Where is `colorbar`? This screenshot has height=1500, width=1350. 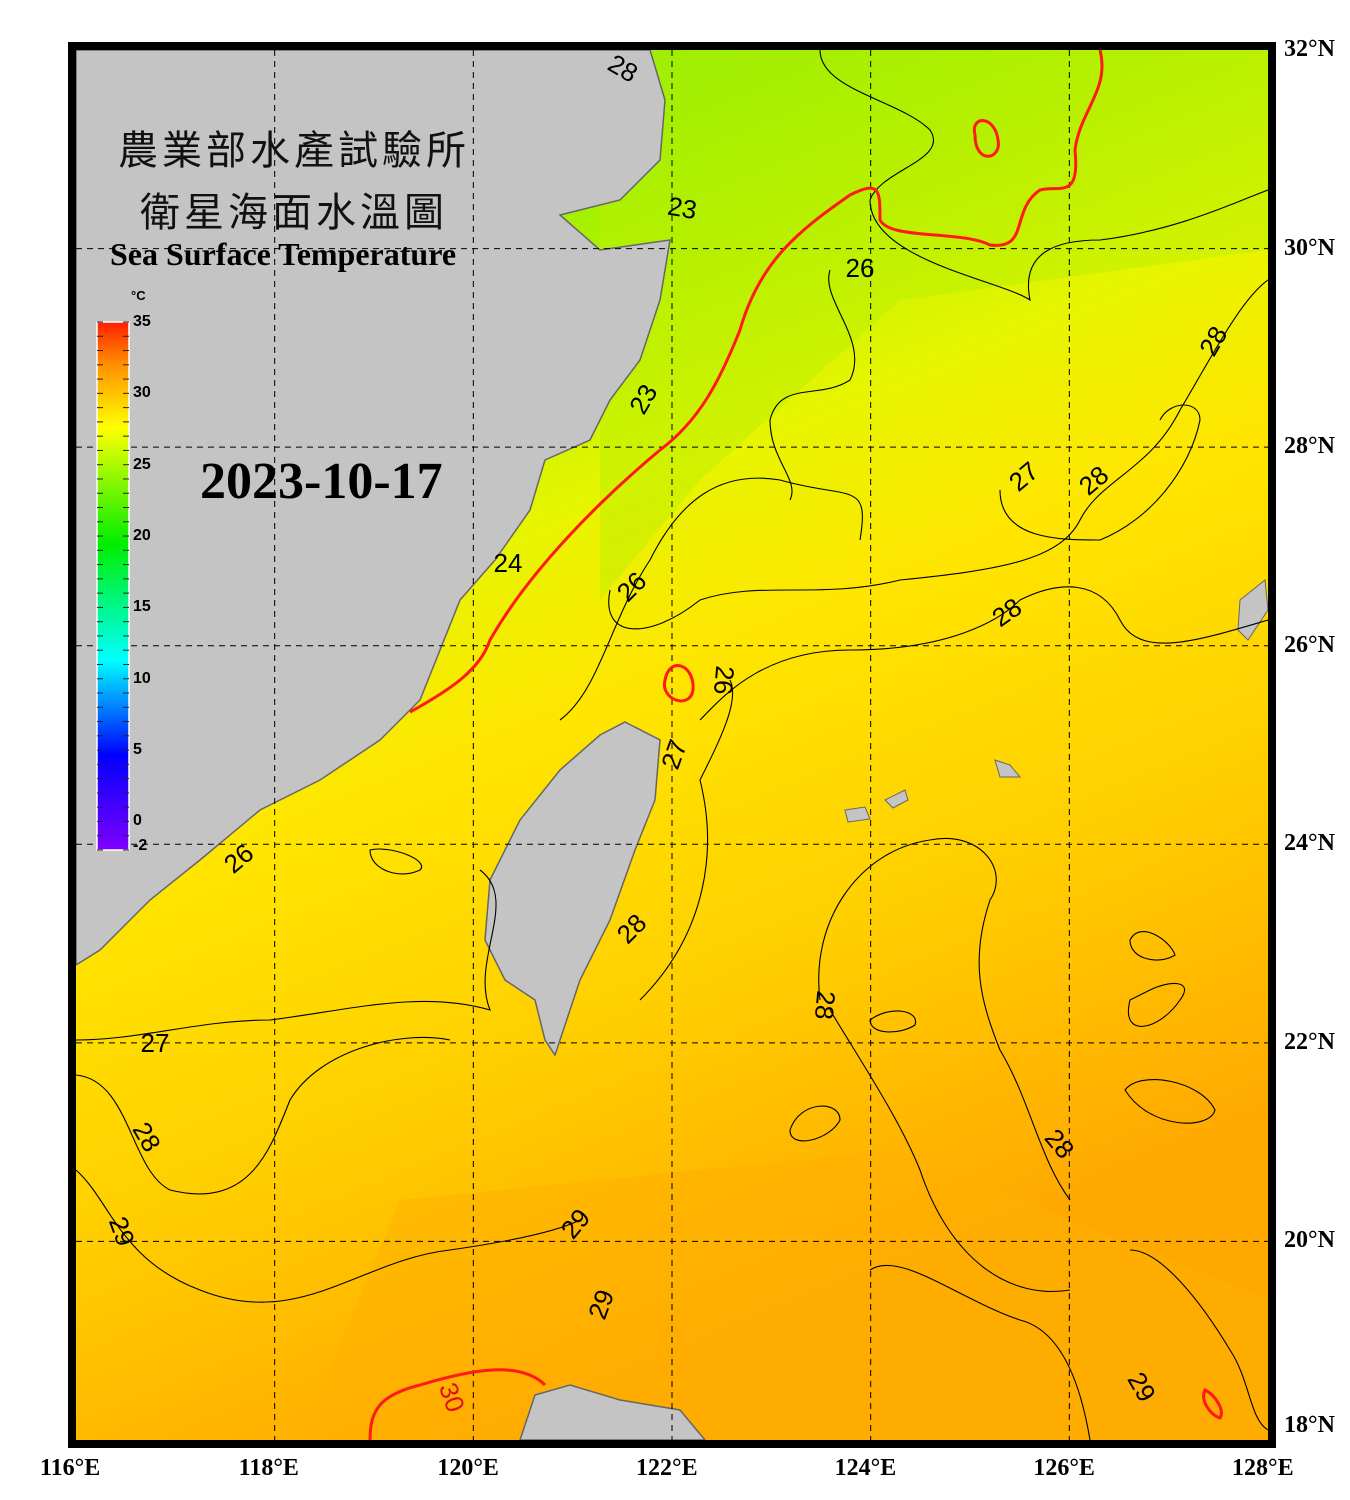
colorbar is located at coordinates (113, 586).